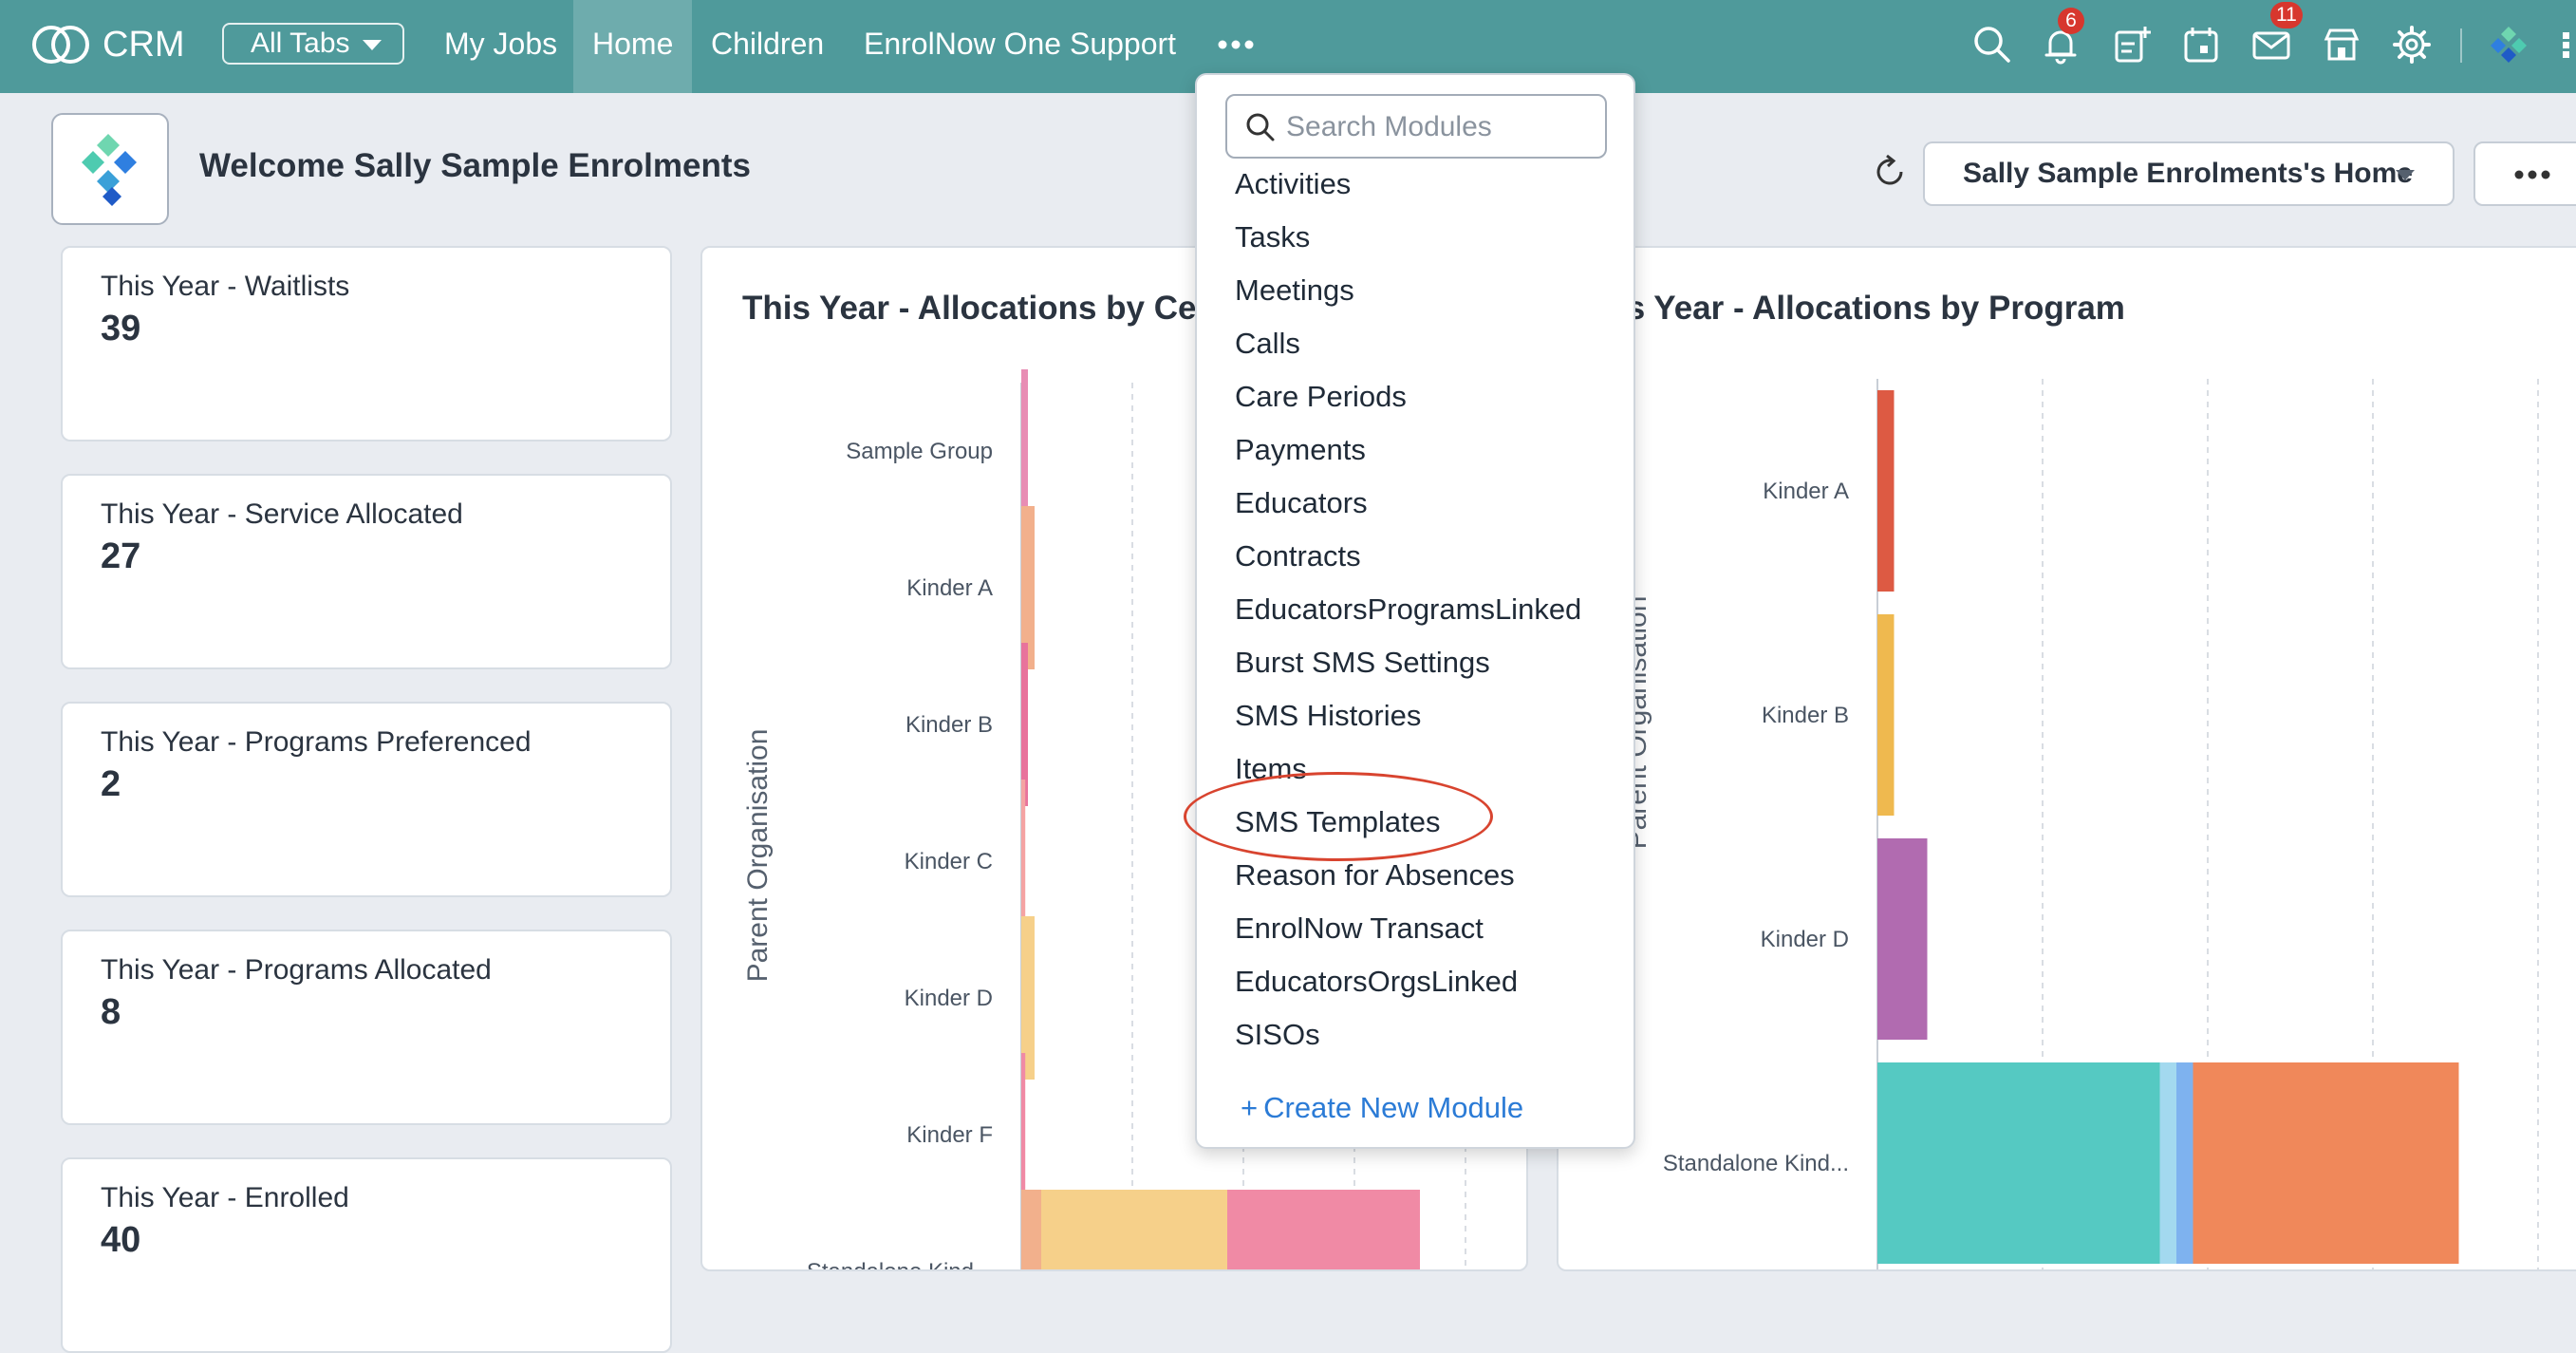  I want to click on category-label: Kinder F, so click(949, 1135).